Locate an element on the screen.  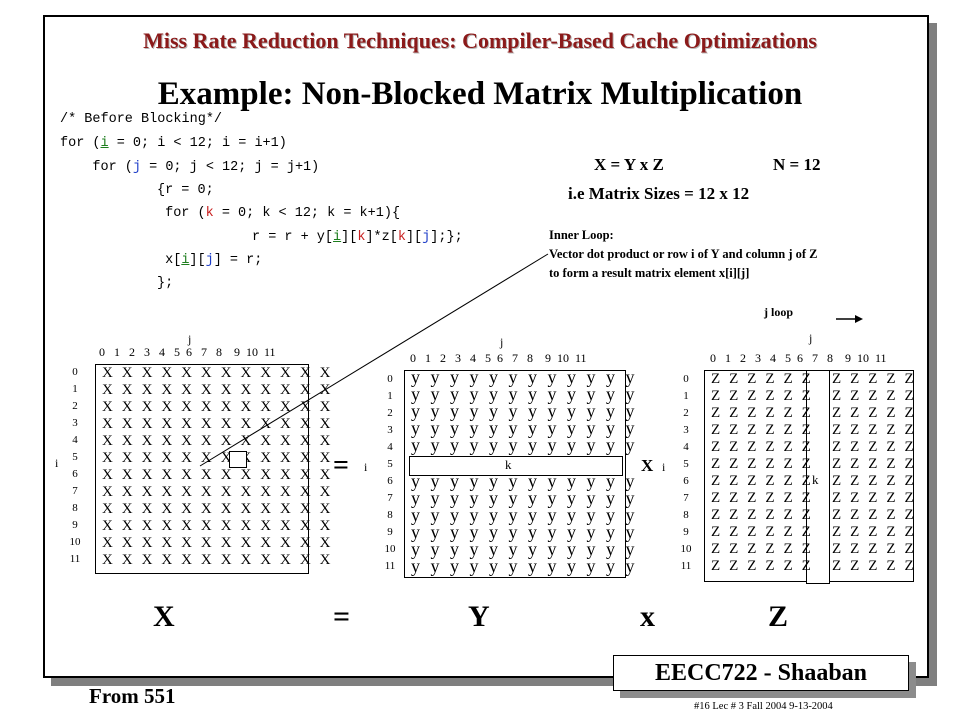
code-line-r-init: {r = 0; is located at coordinates (185, 190).